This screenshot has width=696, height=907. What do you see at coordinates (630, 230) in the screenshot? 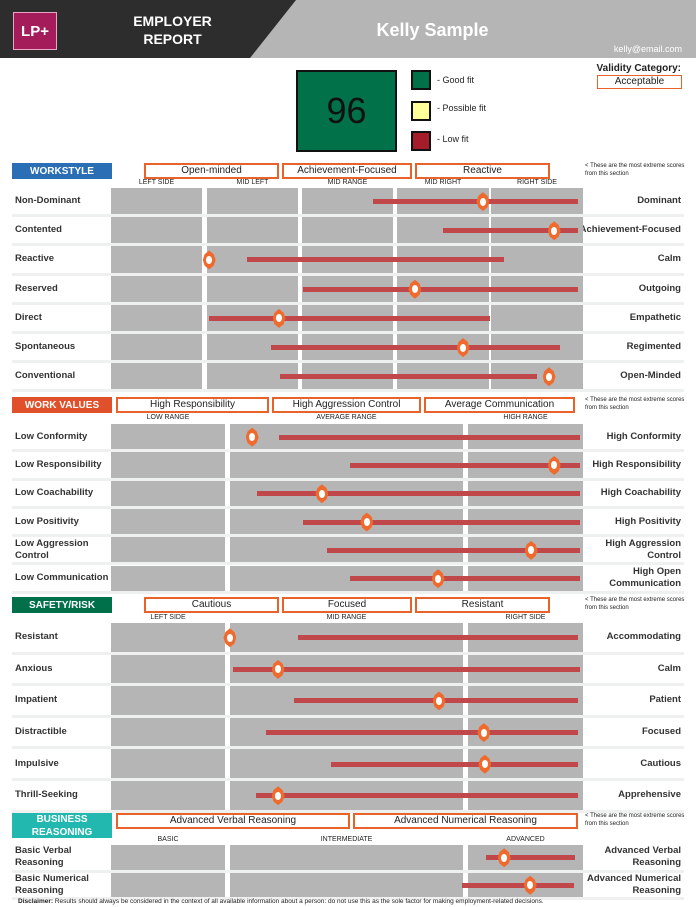
I see `scale-right-label: Achievement-Focused` at bounding box center [630, 230].